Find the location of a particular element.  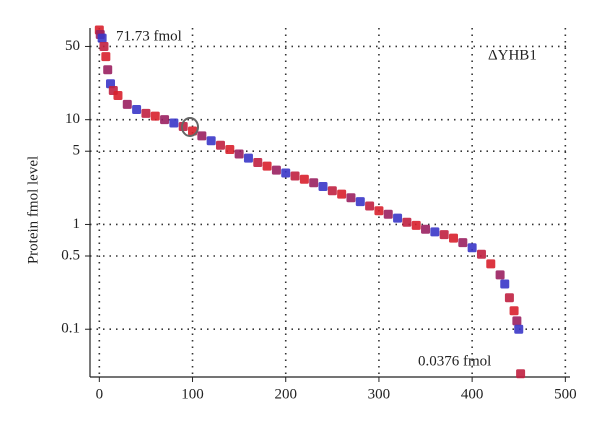

x-tick-label: 0 is located at coordinates (100, 394).